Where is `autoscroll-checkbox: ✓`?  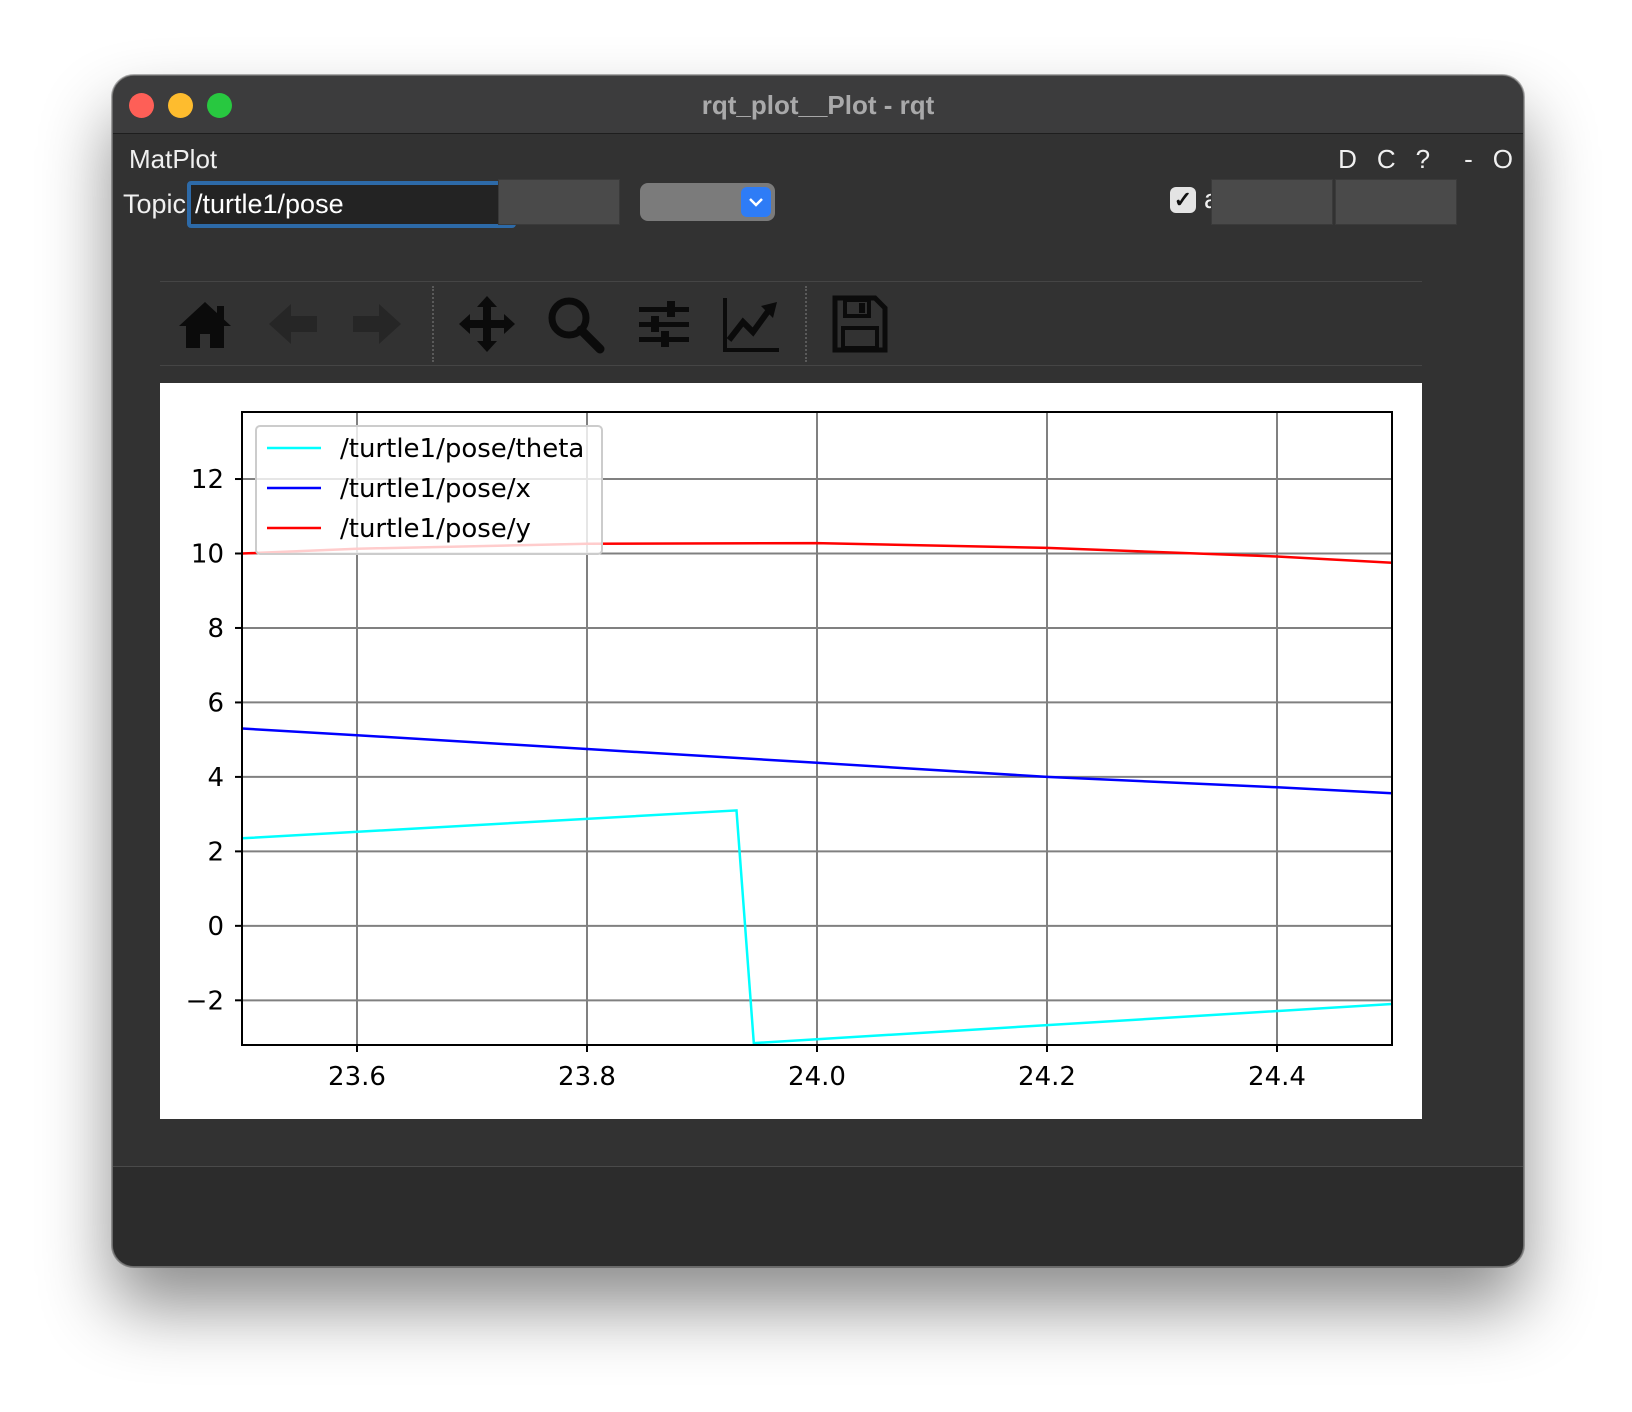
autoscroll-checkbox: ✓ is located at coordinates (1183, 199).